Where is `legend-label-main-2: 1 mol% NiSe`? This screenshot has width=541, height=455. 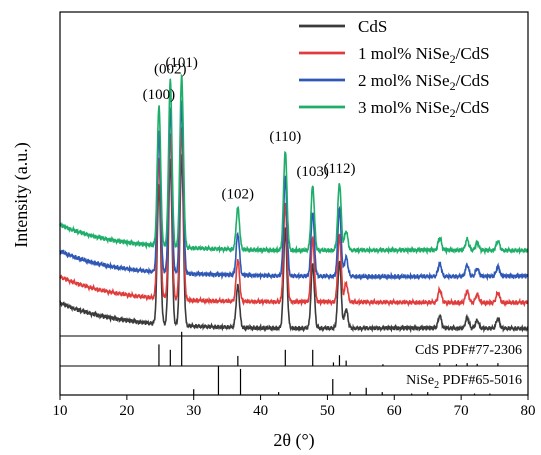 legend-label-main-2: 1 mol% NiSe is located at coordinates (404, 53).